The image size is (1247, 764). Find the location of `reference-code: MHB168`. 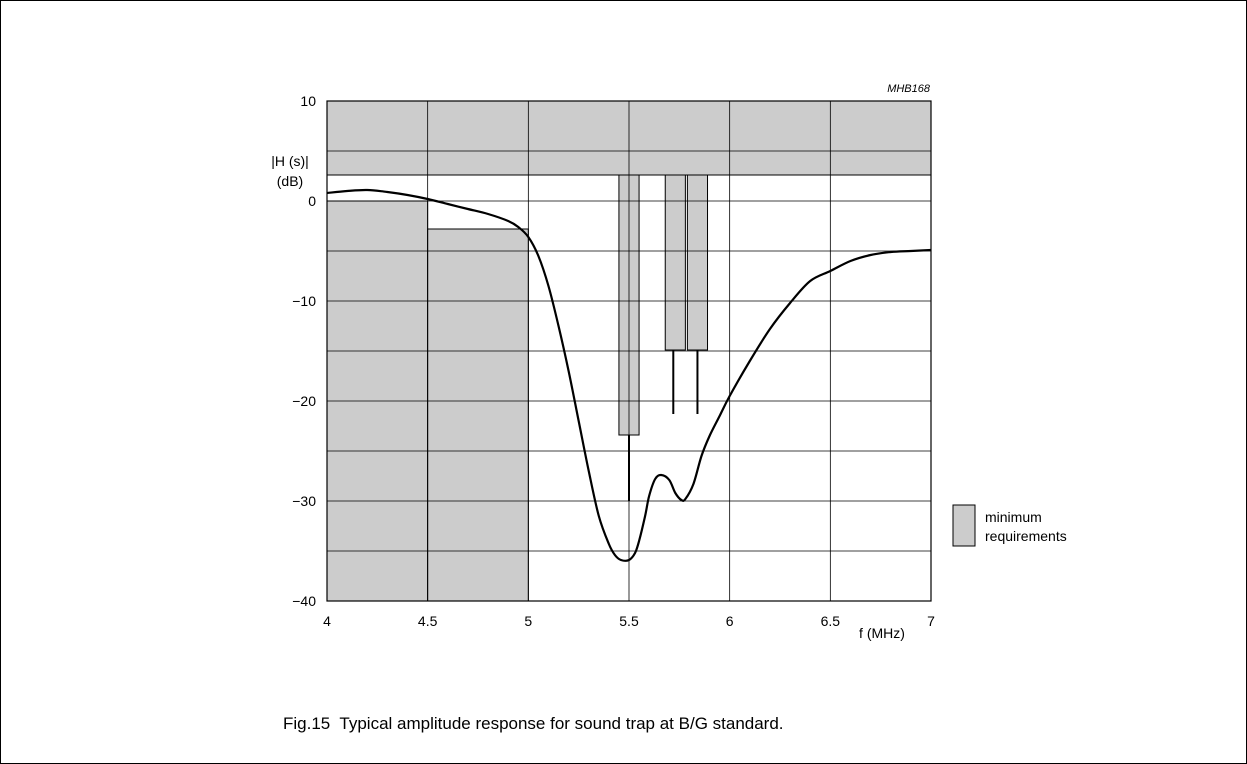

reference-code: MHB168 is located at coordinates (909, 89).